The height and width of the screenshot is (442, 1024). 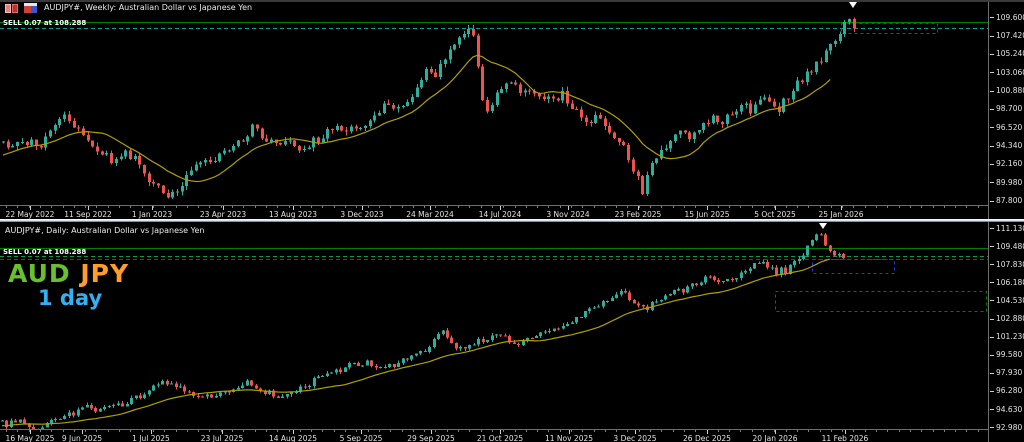 What do you see at coordinates (1010, 264) in the screenshot?
I see `price-tick-label: 107.830` at bounding box center [1010, 264].